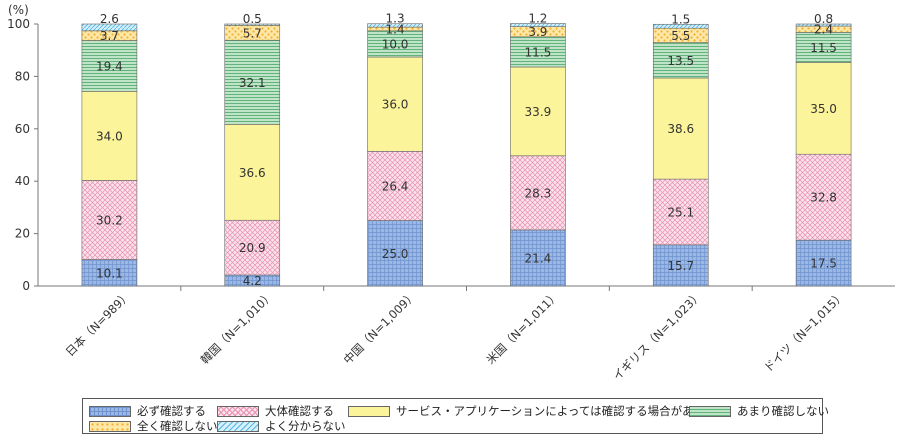 The width and height of the screenshot is (904, 441). Describe the element at coordinates (395, 29) in the screenshot. I see `data-label: 1.4` at that location.